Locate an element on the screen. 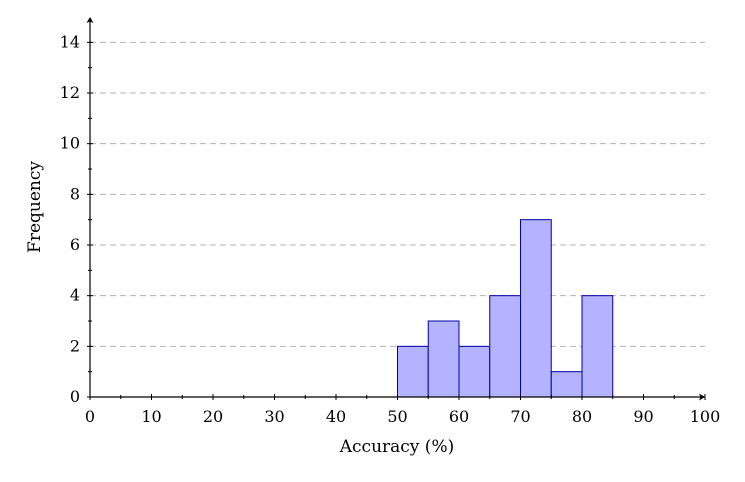 The image size is (745, 482). x-tick-label: 80 is located at coordinates (582, 416).